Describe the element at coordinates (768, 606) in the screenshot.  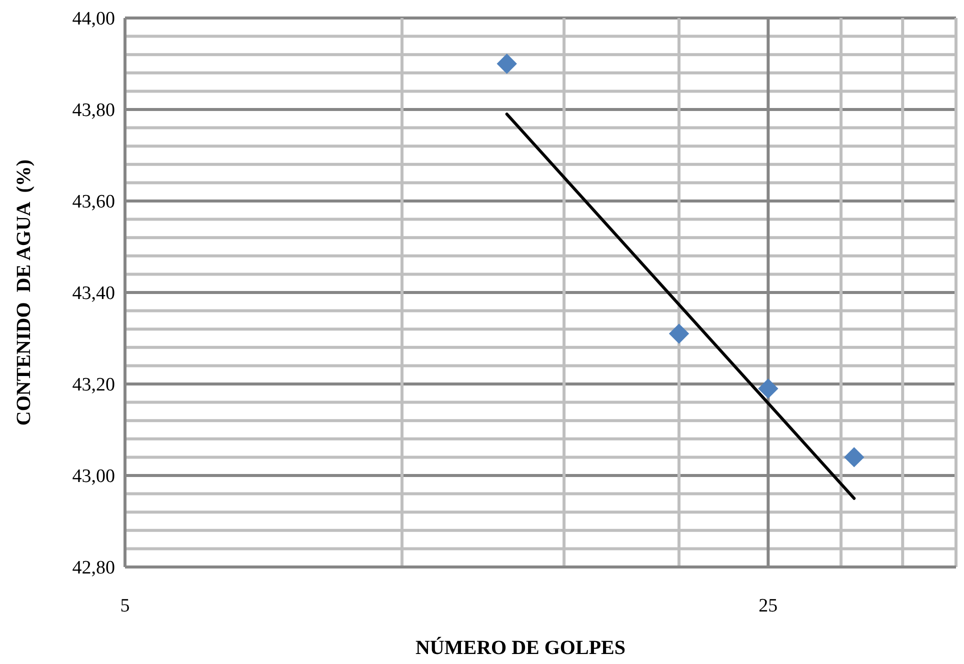
I see `x-tick-label: 25` at that location.